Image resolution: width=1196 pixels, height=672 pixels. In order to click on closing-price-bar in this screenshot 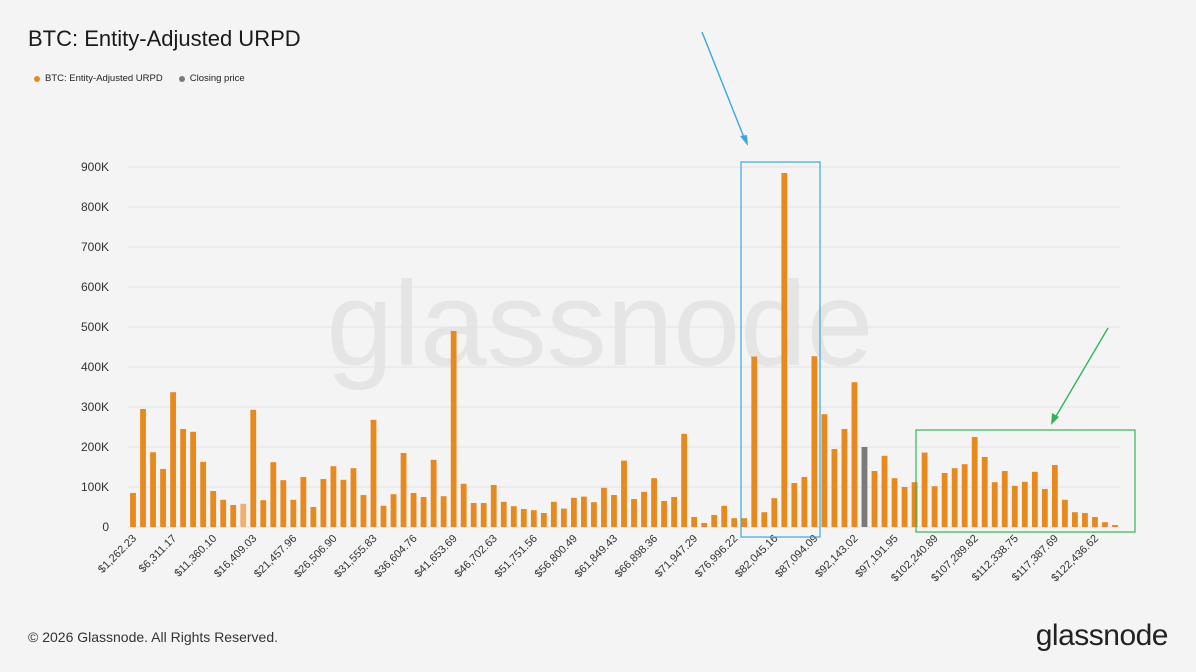, I will do `click(864, 487)`.